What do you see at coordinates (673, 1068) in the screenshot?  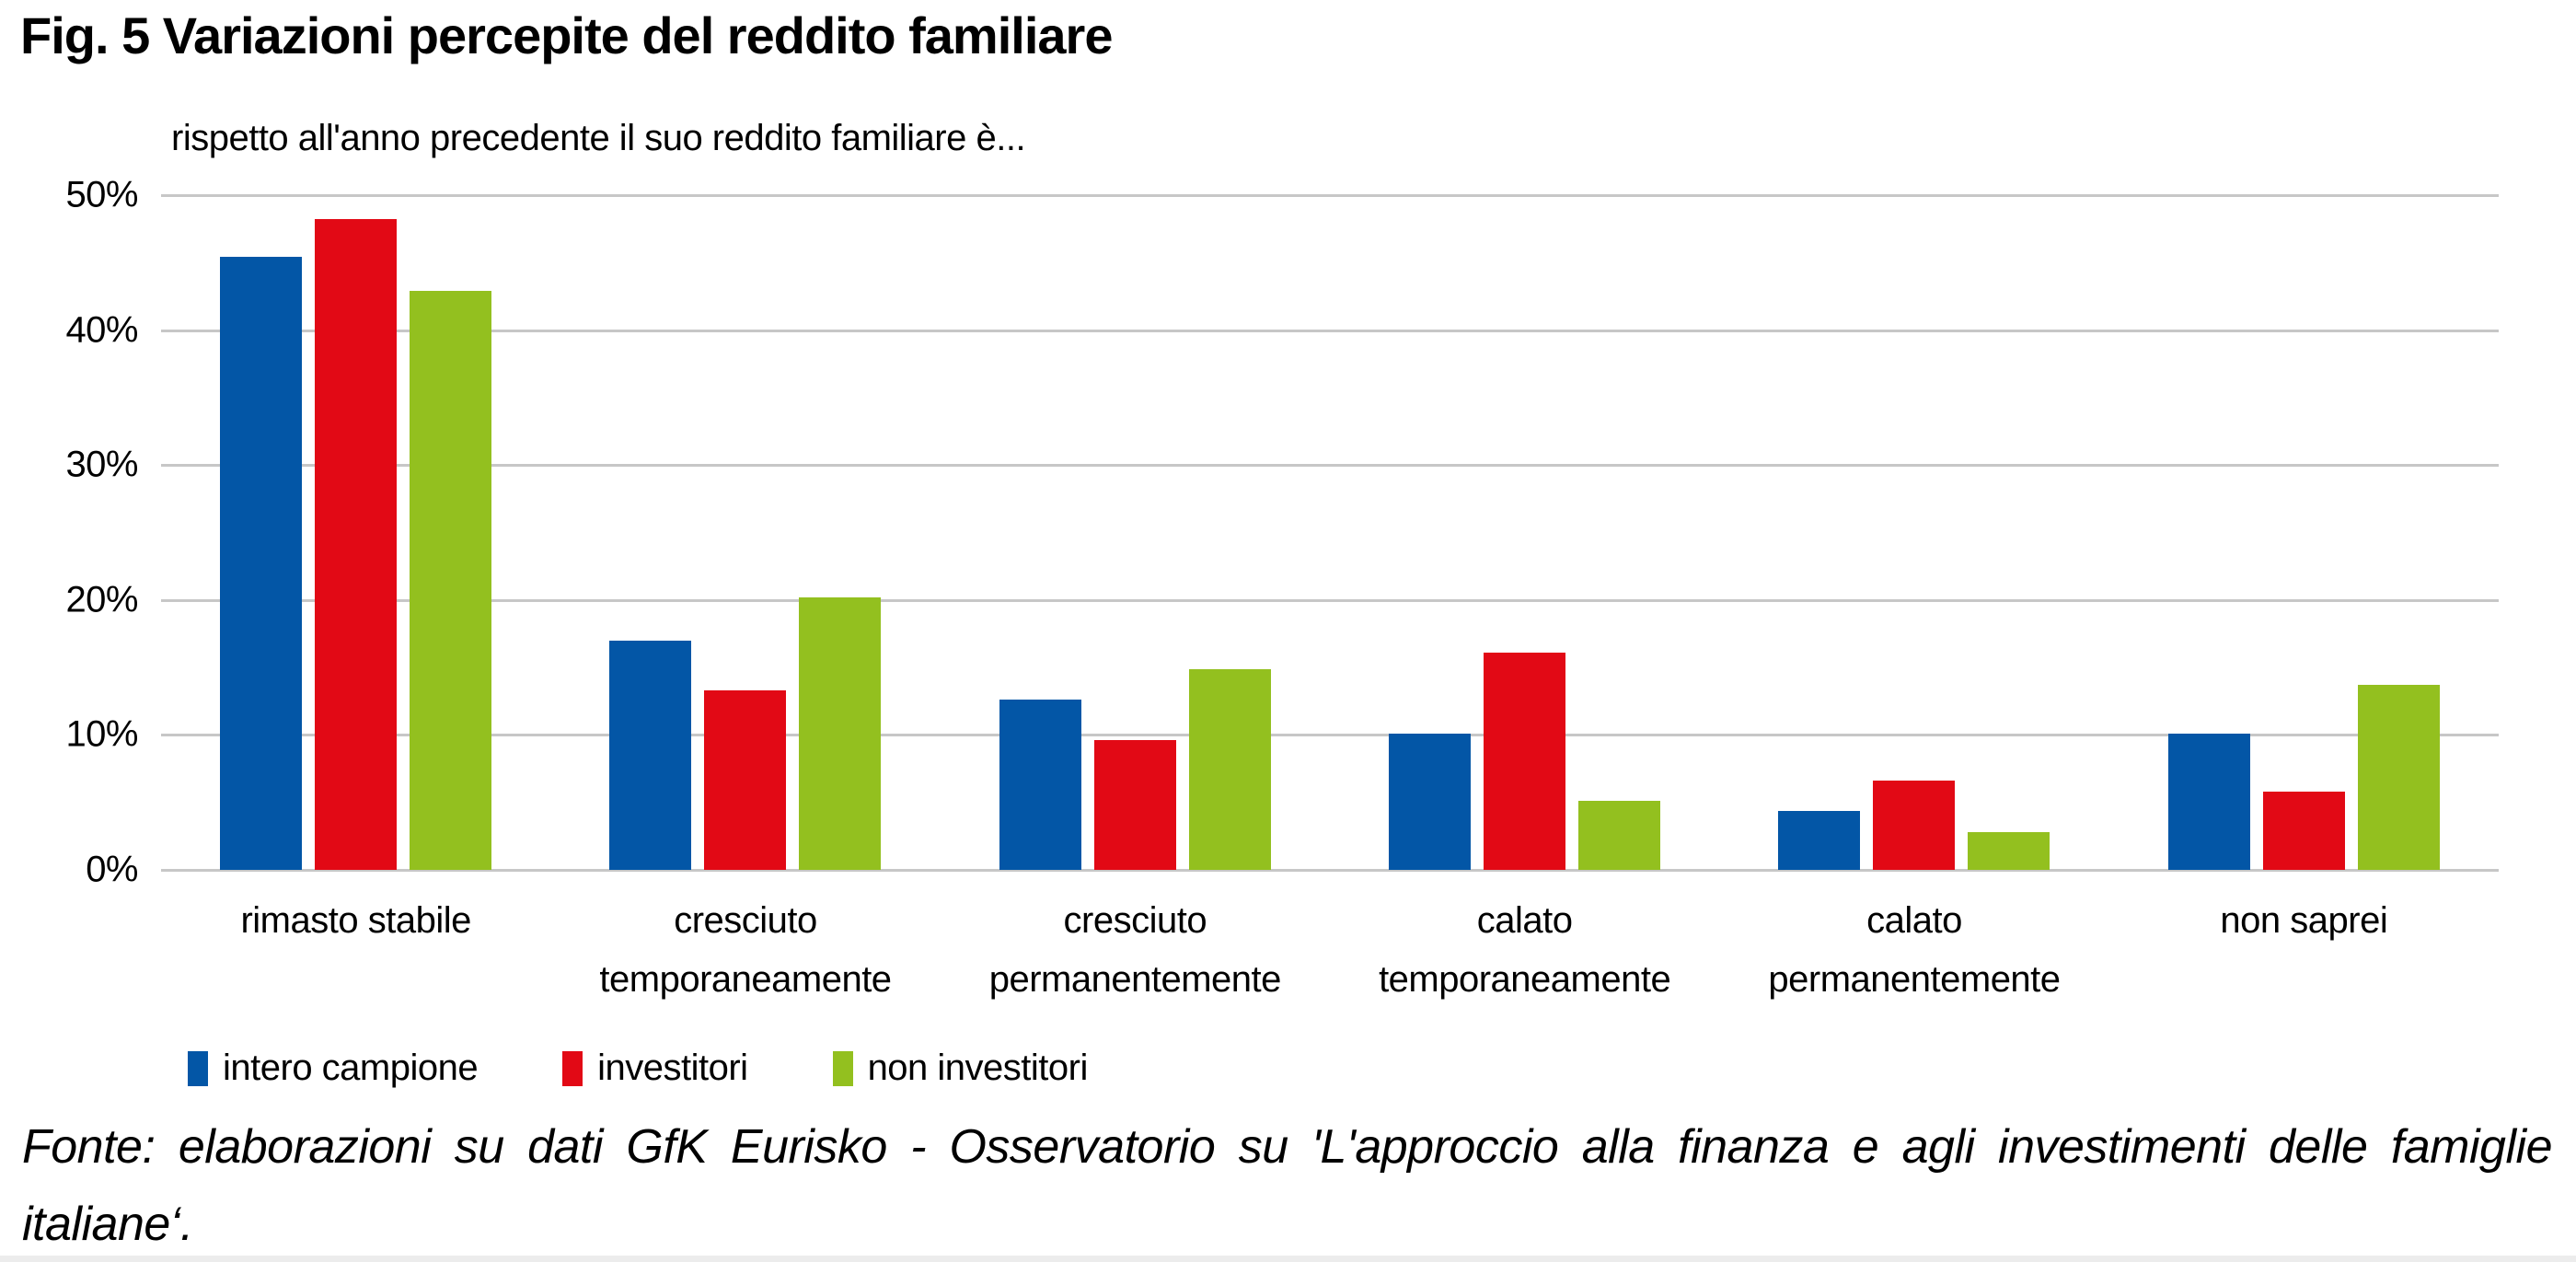 I see `legend-label: investitori` at bounding box center [673, 1068].